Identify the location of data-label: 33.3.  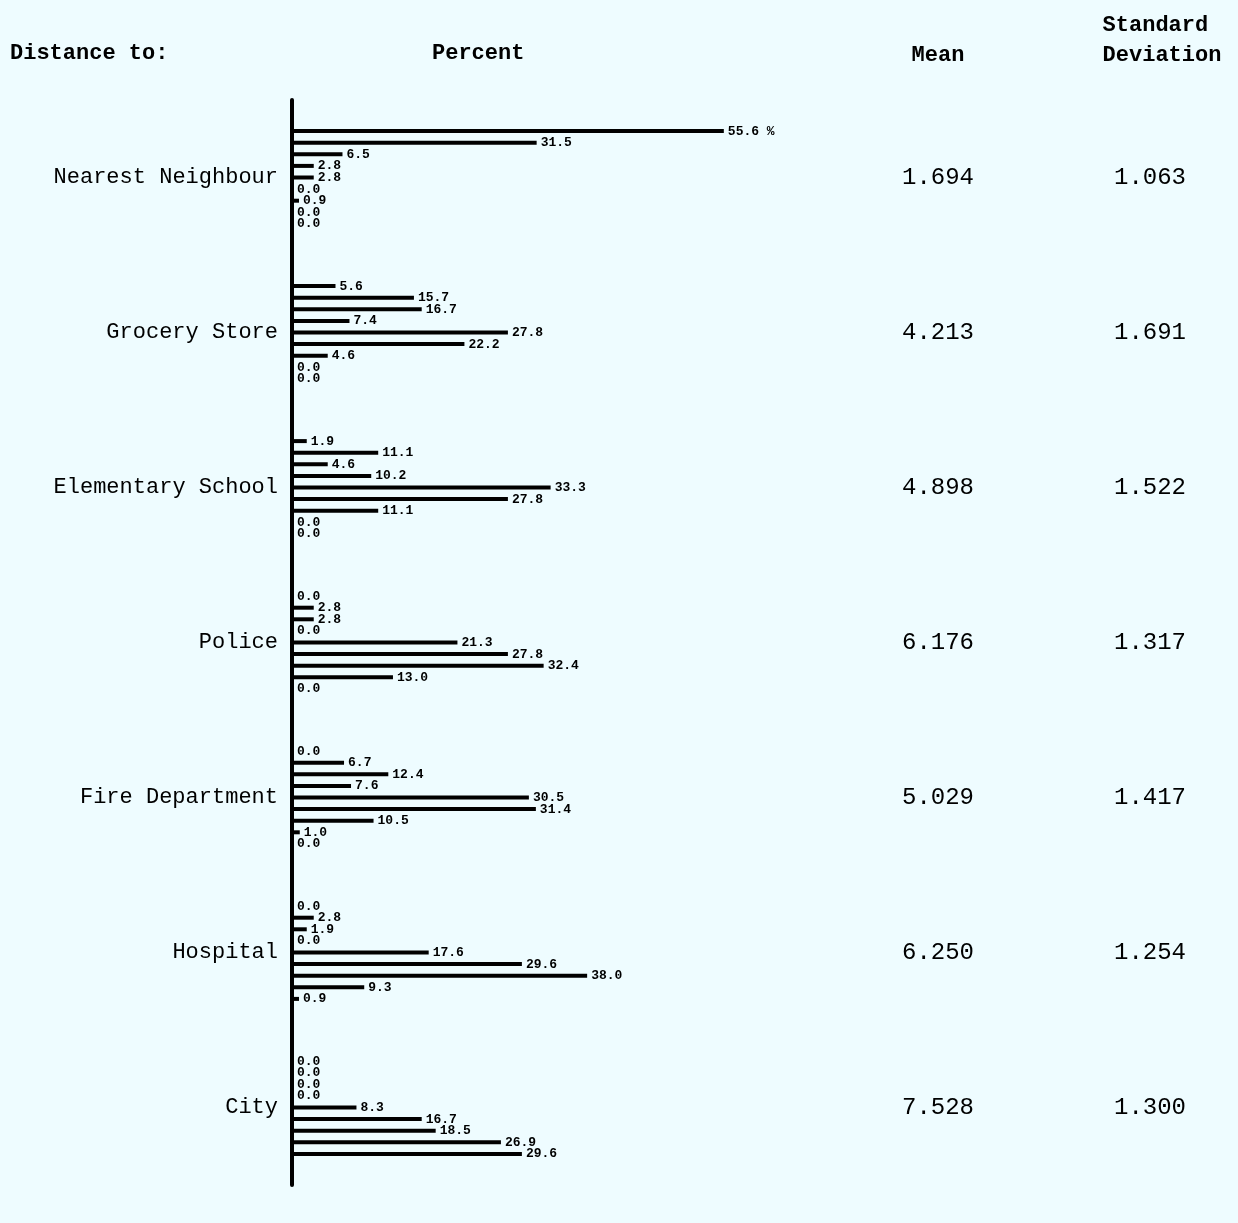
(570, 487).